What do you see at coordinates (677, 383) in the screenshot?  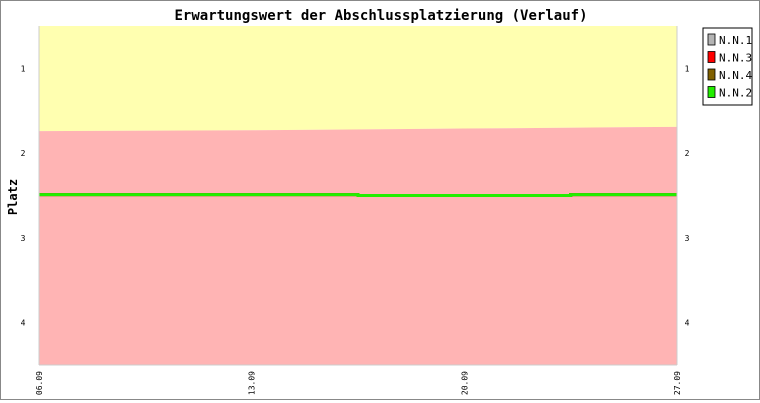 I see `x-tick-label: 27.09` at bounding box center [677, 383].